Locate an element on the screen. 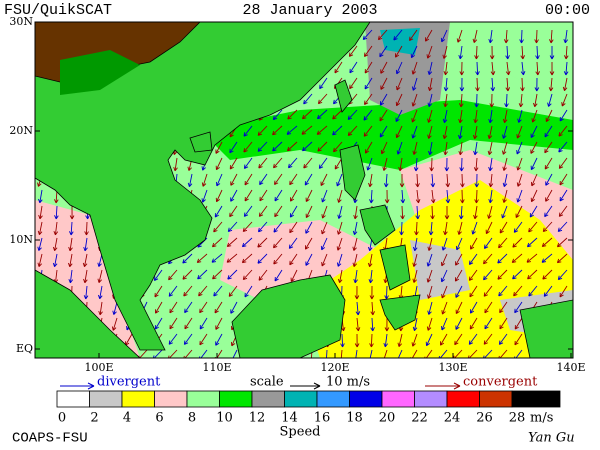 The height and width of the screenshot is (450, 600). header-date: 28 January 2003 is located at coordinates (309, 10).